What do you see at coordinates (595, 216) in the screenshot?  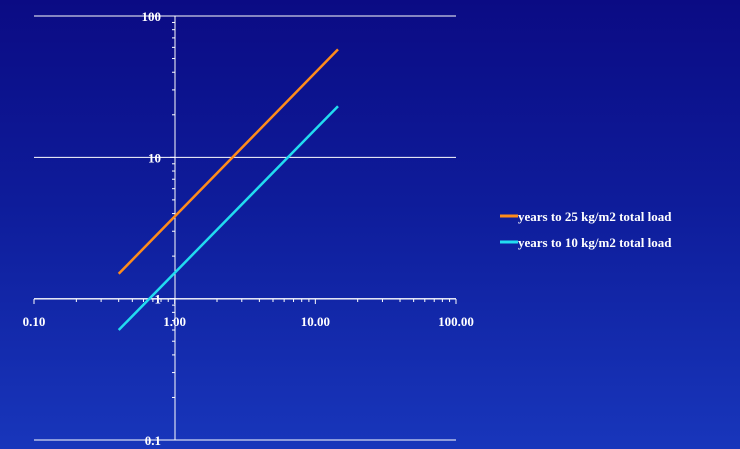 I see `legend-label-25kg: years to 25 kg/m2 total load` at bounding box center [595, 216].